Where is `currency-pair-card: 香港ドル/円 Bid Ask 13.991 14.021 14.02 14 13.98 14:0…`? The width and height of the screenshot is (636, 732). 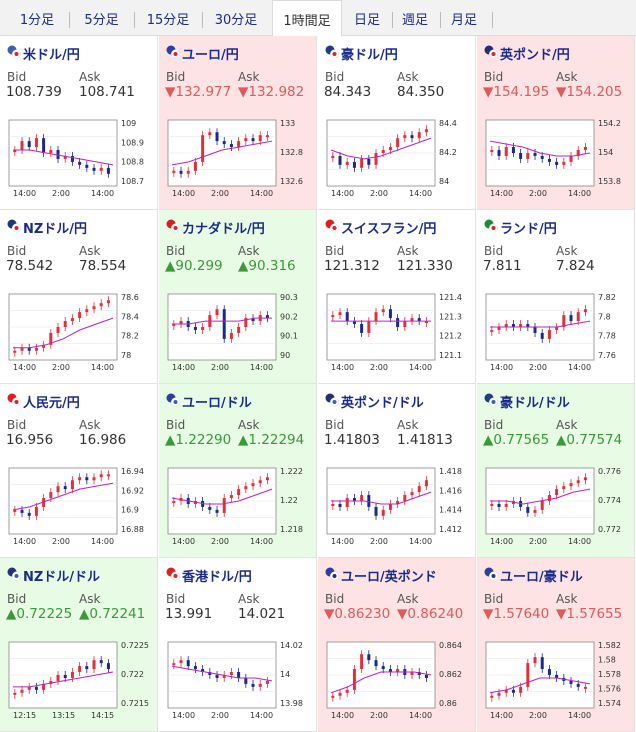 currency-pair-card: 香港ドル/円 Bid Ask 13.991 14.021 14.02 14 13.98 14:0… is located at coordinates (238, 645).